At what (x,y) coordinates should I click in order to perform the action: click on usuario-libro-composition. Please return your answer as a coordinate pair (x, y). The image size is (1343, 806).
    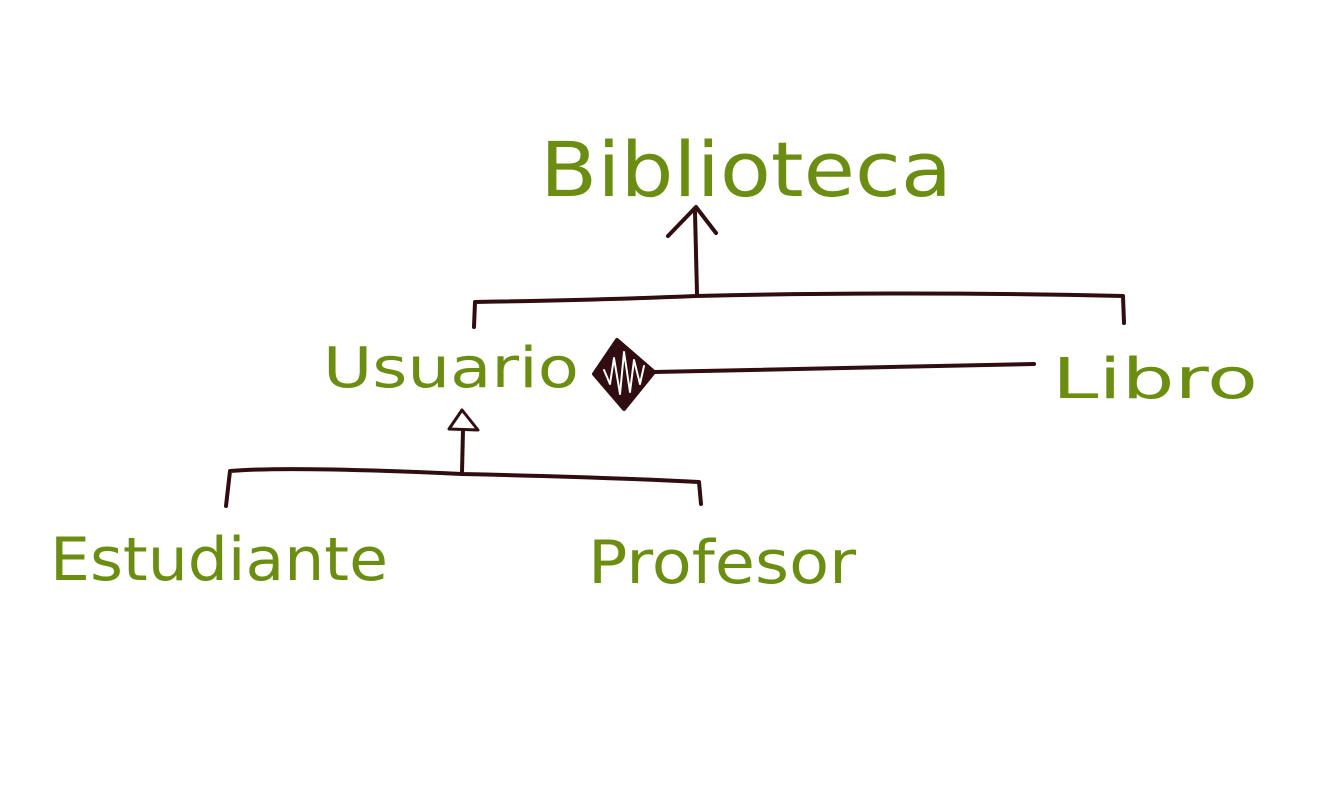
    Looking at the image, I should click on (814, 374).